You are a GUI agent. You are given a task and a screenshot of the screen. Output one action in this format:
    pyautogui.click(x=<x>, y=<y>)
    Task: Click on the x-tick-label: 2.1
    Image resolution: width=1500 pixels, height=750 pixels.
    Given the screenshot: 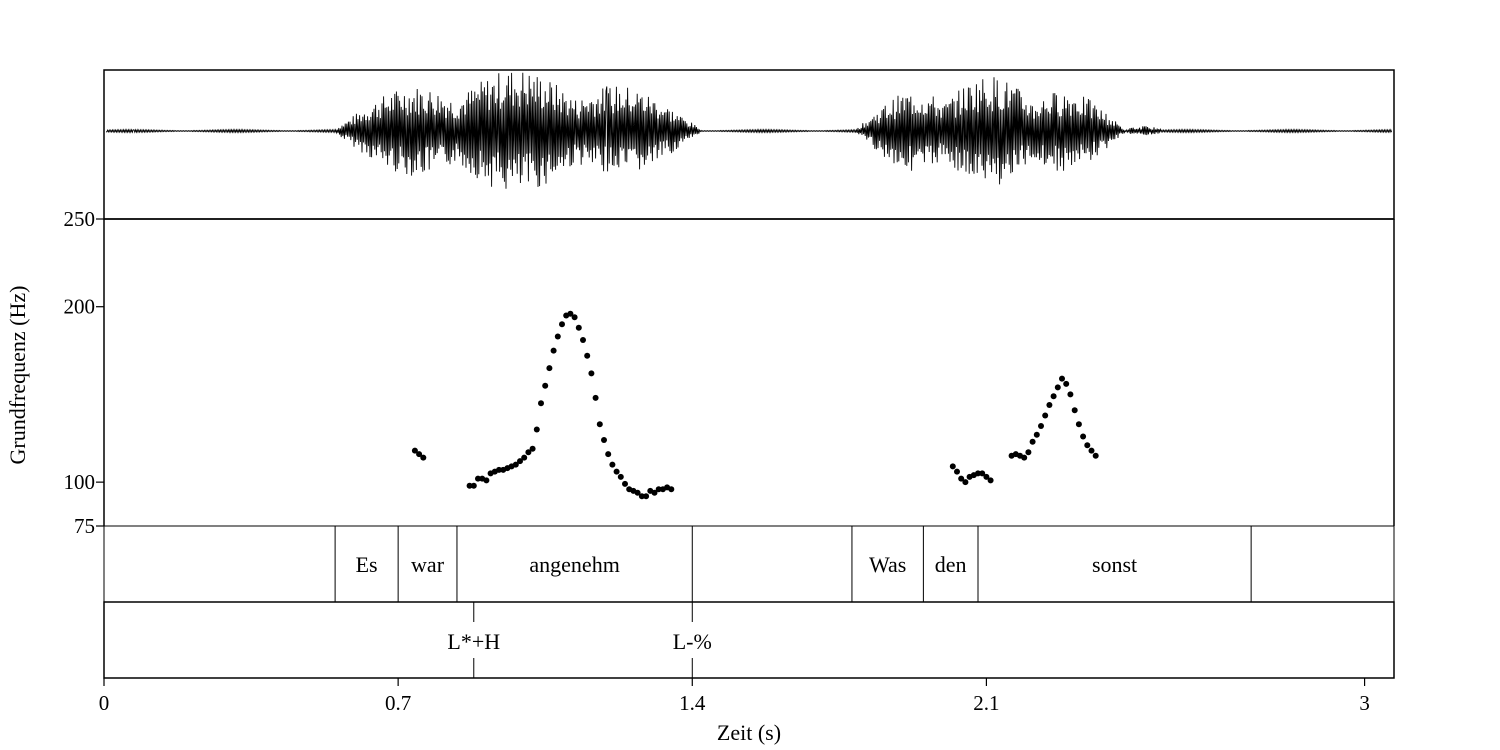 What is the action you would take?
    pyautogui.click(x=986, y=703)
    